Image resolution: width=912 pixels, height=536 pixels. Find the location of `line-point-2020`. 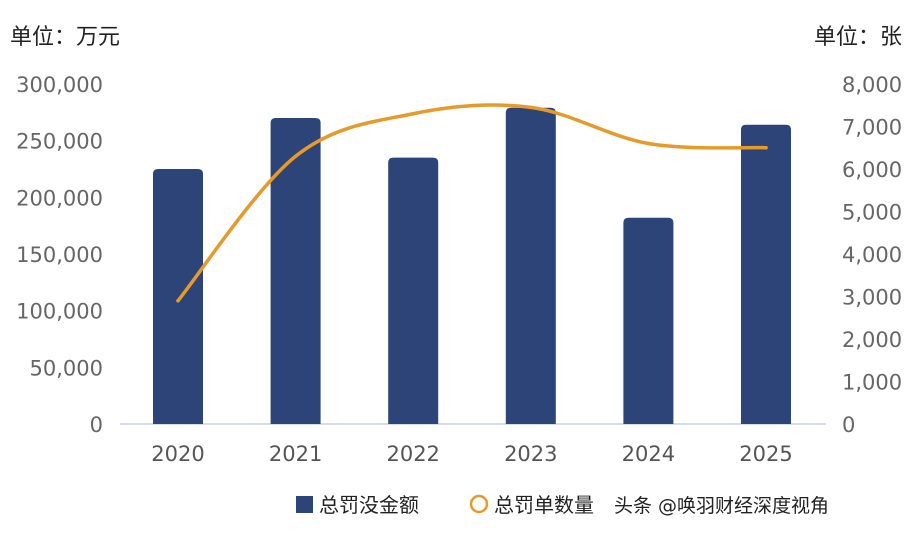

line-point-2020 is located at coordinates (178, 300).